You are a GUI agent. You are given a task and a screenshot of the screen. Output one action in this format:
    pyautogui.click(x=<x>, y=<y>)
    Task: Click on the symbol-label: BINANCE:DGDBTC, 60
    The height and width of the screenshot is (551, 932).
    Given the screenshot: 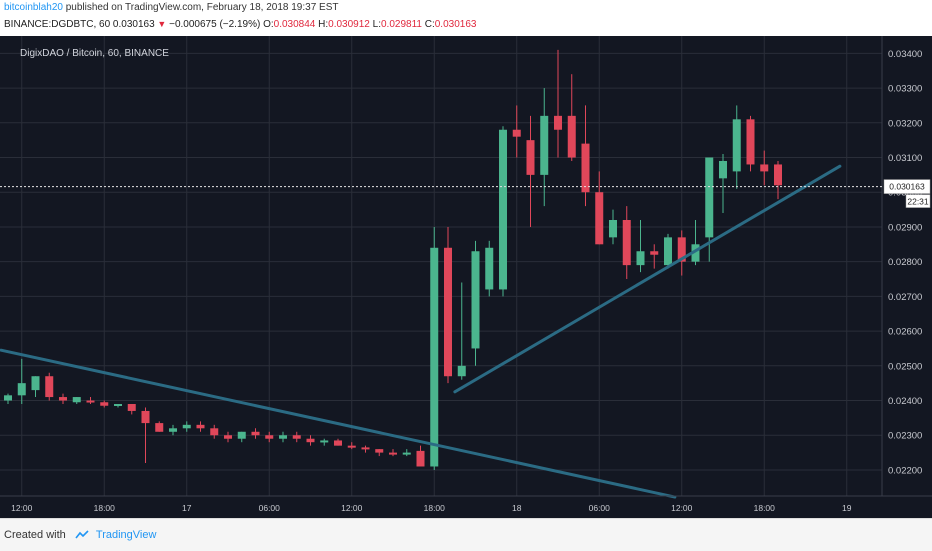 What is the action you would take?
    pyautogui.click(x=57, y=24)
    